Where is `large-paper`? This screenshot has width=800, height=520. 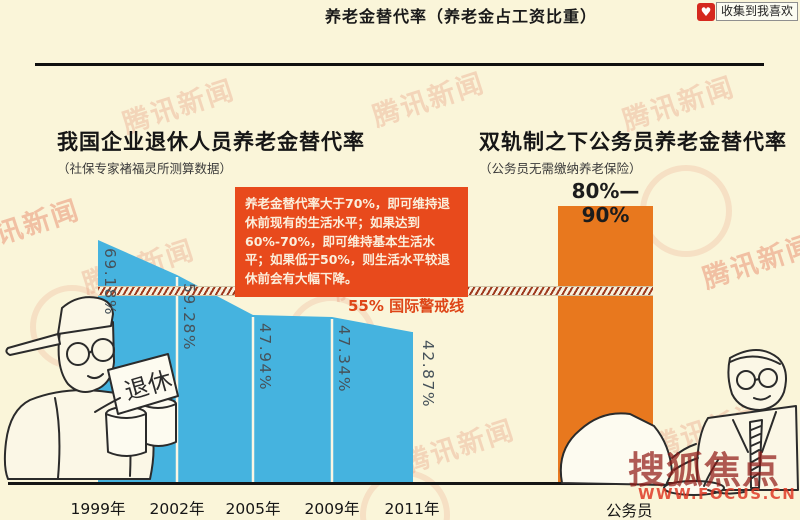 large-paper is located at coordinates (616, 449).